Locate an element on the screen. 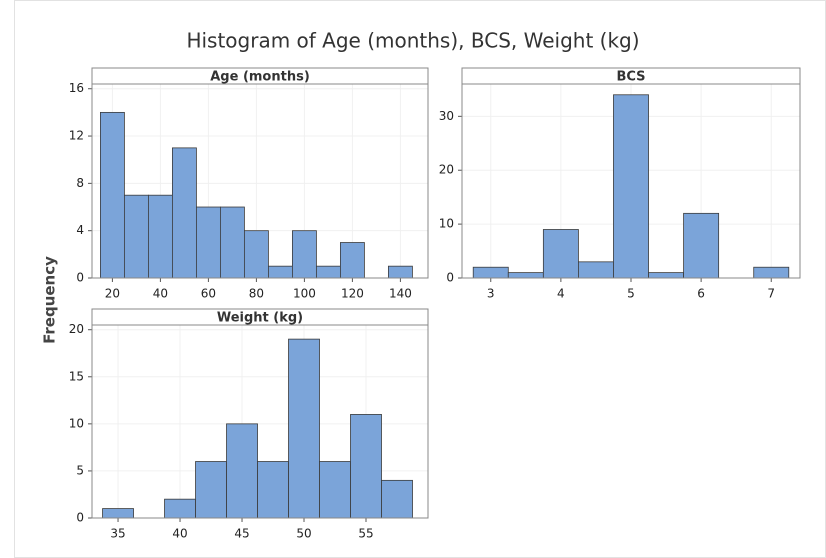 Image resolution: width=826 pixels, height=558 pixels. y-tick-label: 5 is located at coordinates (80, 470).